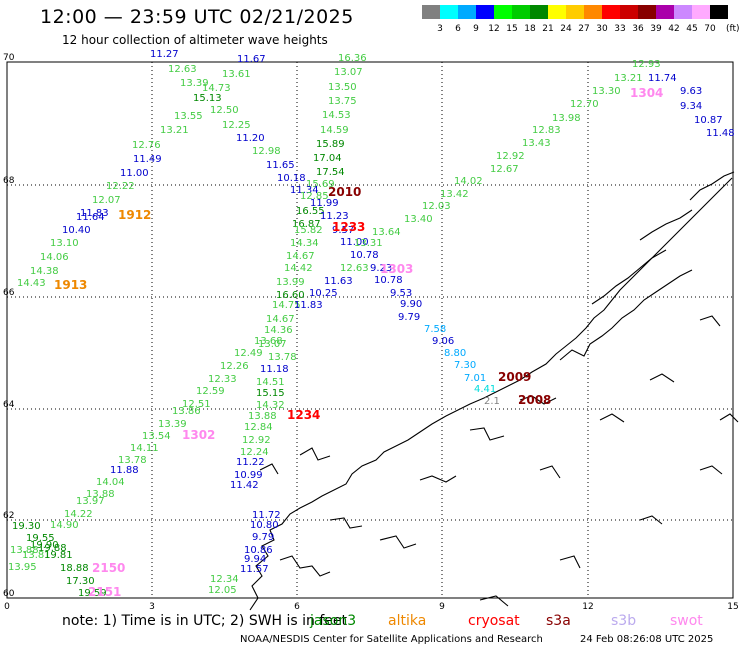 The height and width of the screenshot is (650, 740). Describe the element at coordinates (258, 550) in the screenshot. I see `wave-height-label: 10.86` at that location.